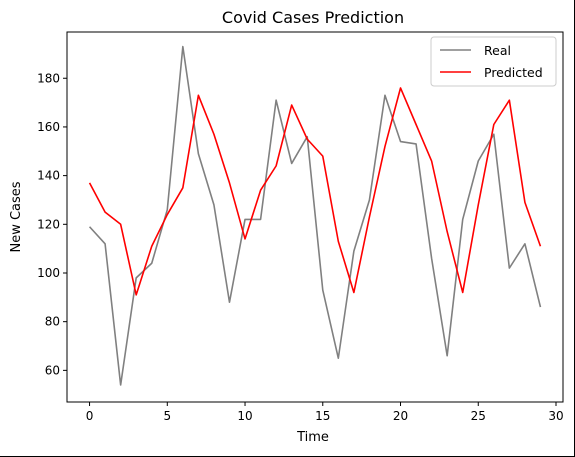 The image size is (575, 457). What do you see at coordinates (52, 370) in the screenshot?
I see `y-tick-label: 60` at bounding box center [52, 370].